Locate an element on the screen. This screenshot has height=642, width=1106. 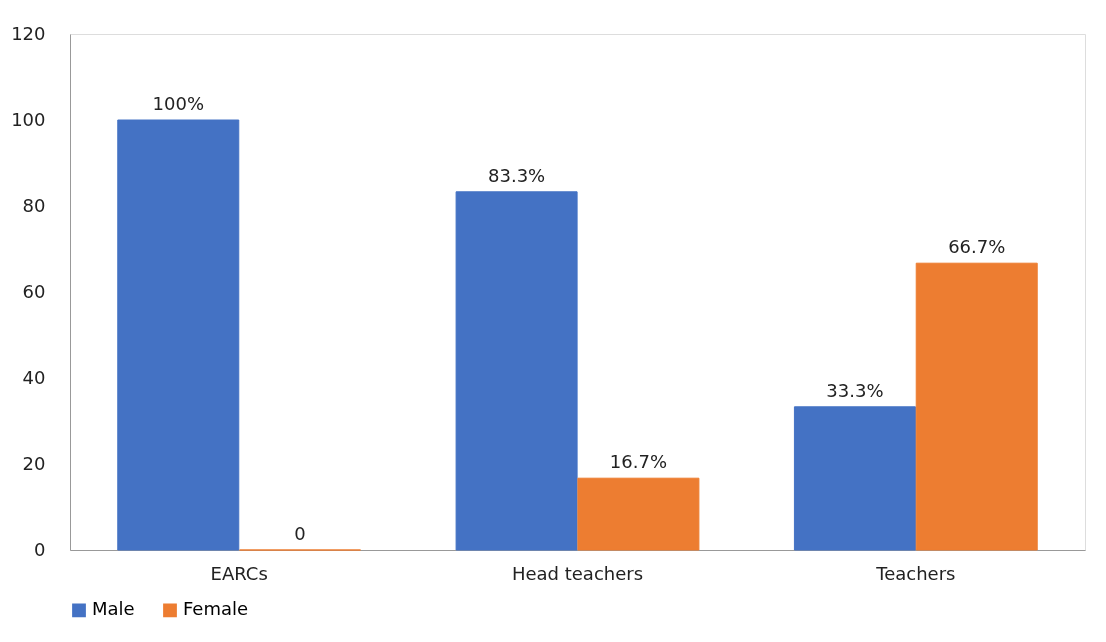
y-tick-label: 80 is located at coordinates (34, 205).